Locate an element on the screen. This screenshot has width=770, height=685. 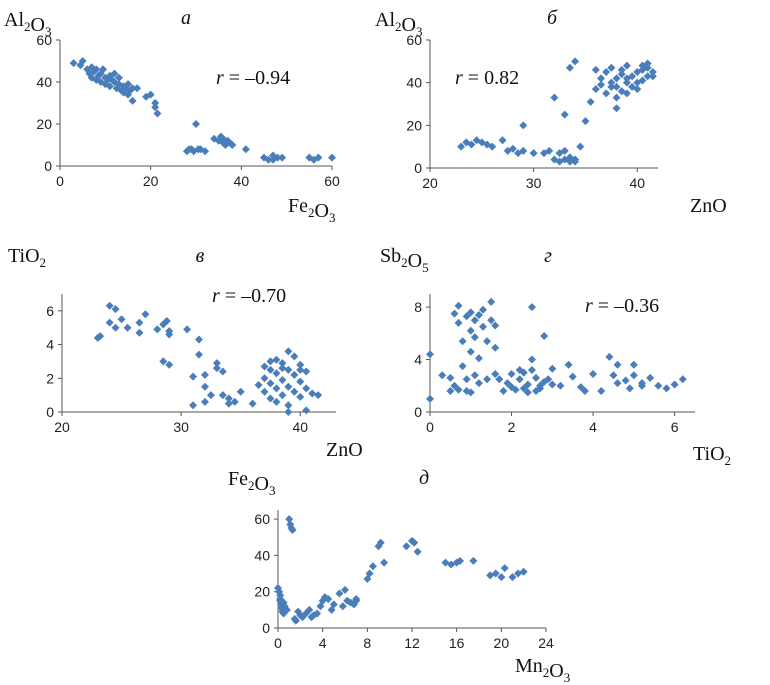
y-tick-label: 0 is located at coordinates (266, 628).